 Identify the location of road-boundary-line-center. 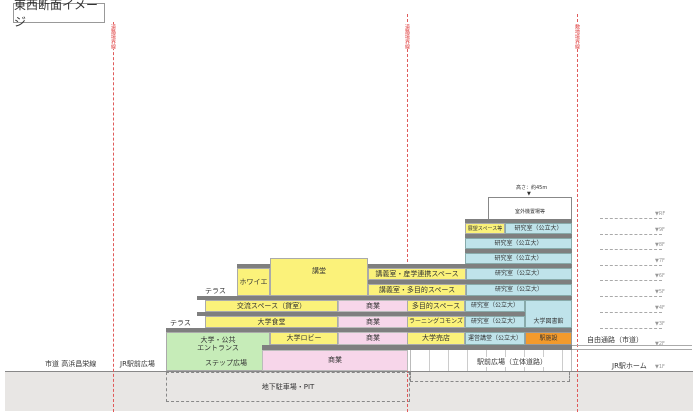
(407, 213).